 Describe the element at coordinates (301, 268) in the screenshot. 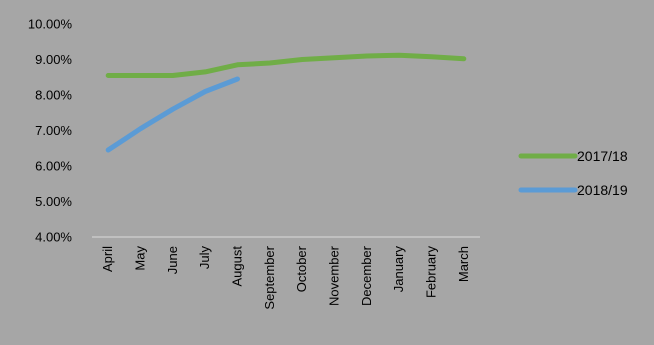

I see `x-tick-label: October` at that location.